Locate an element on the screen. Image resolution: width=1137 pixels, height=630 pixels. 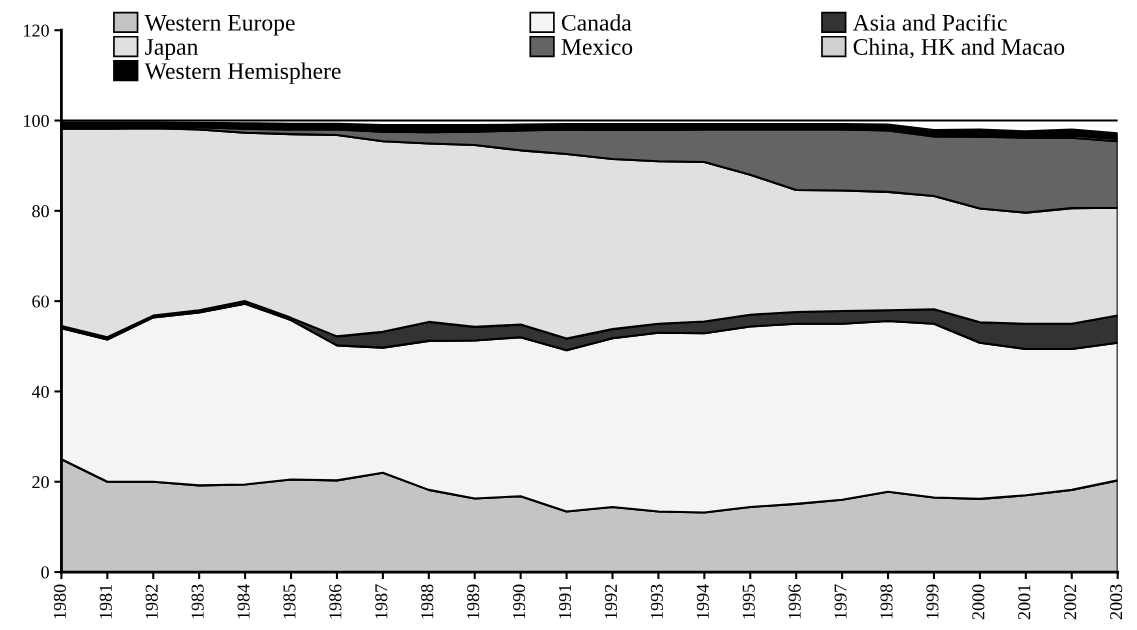
x-tick-label: 1981 is located at coordinates (105, 601).